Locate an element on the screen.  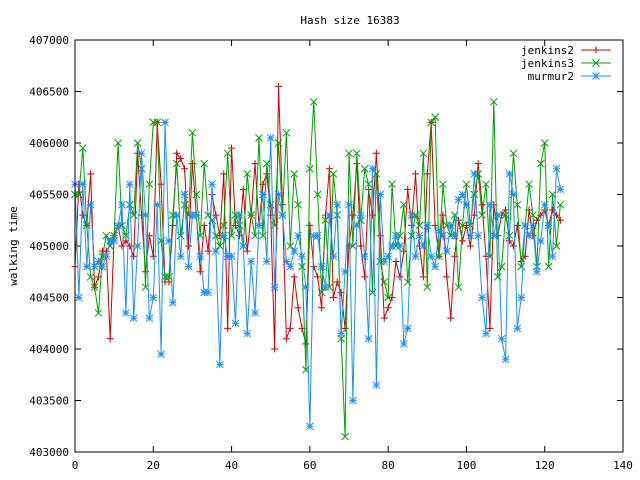
y-tick-label: 404000 is located at coordinates (49, 349).